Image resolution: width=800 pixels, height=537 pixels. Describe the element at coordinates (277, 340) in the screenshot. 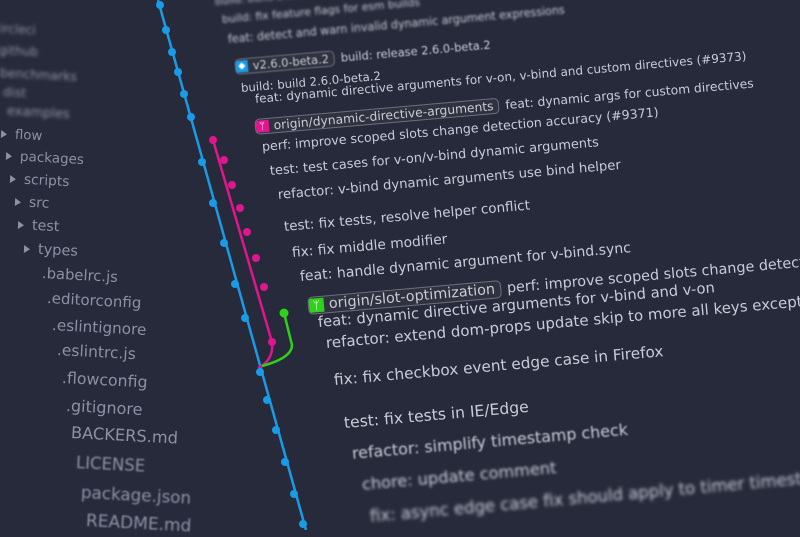

I see `slot-branch-line` at that location.